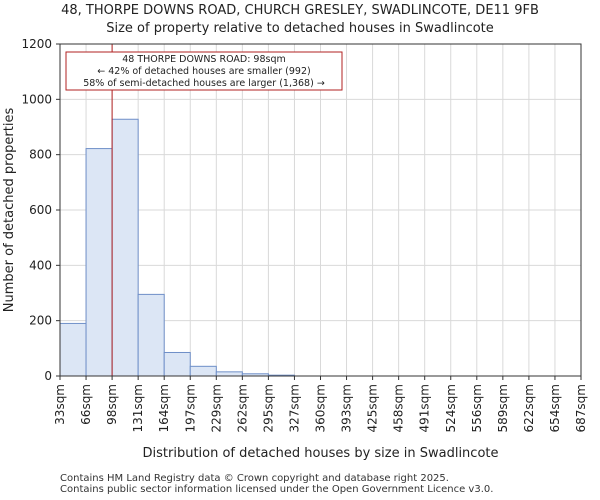  Describe the element at coordinates (268, 408) in the screenshot. I see `x-tick-label: 295sqm` at that location.